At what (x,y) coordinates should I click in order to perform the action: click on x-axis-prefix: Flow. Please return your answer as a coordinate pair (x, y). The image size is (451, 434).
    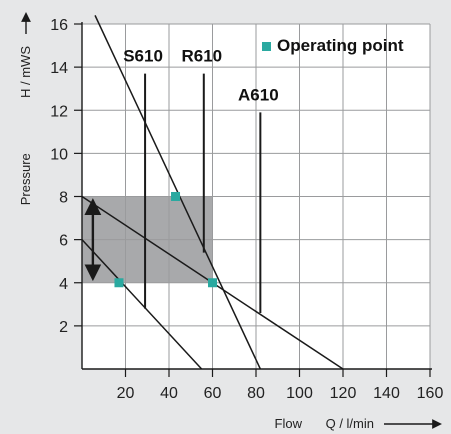
    Looking at the image, I should click on (289, 423).